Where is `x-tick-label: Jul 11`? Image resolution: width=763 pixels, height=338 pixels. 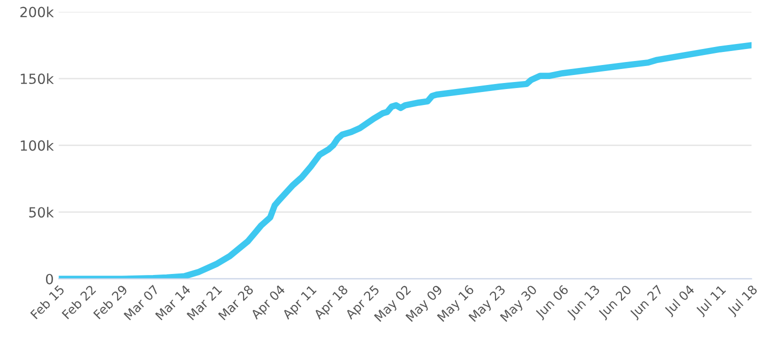 x-tick-label: Jul 11 is located at coordinates (711, 301).